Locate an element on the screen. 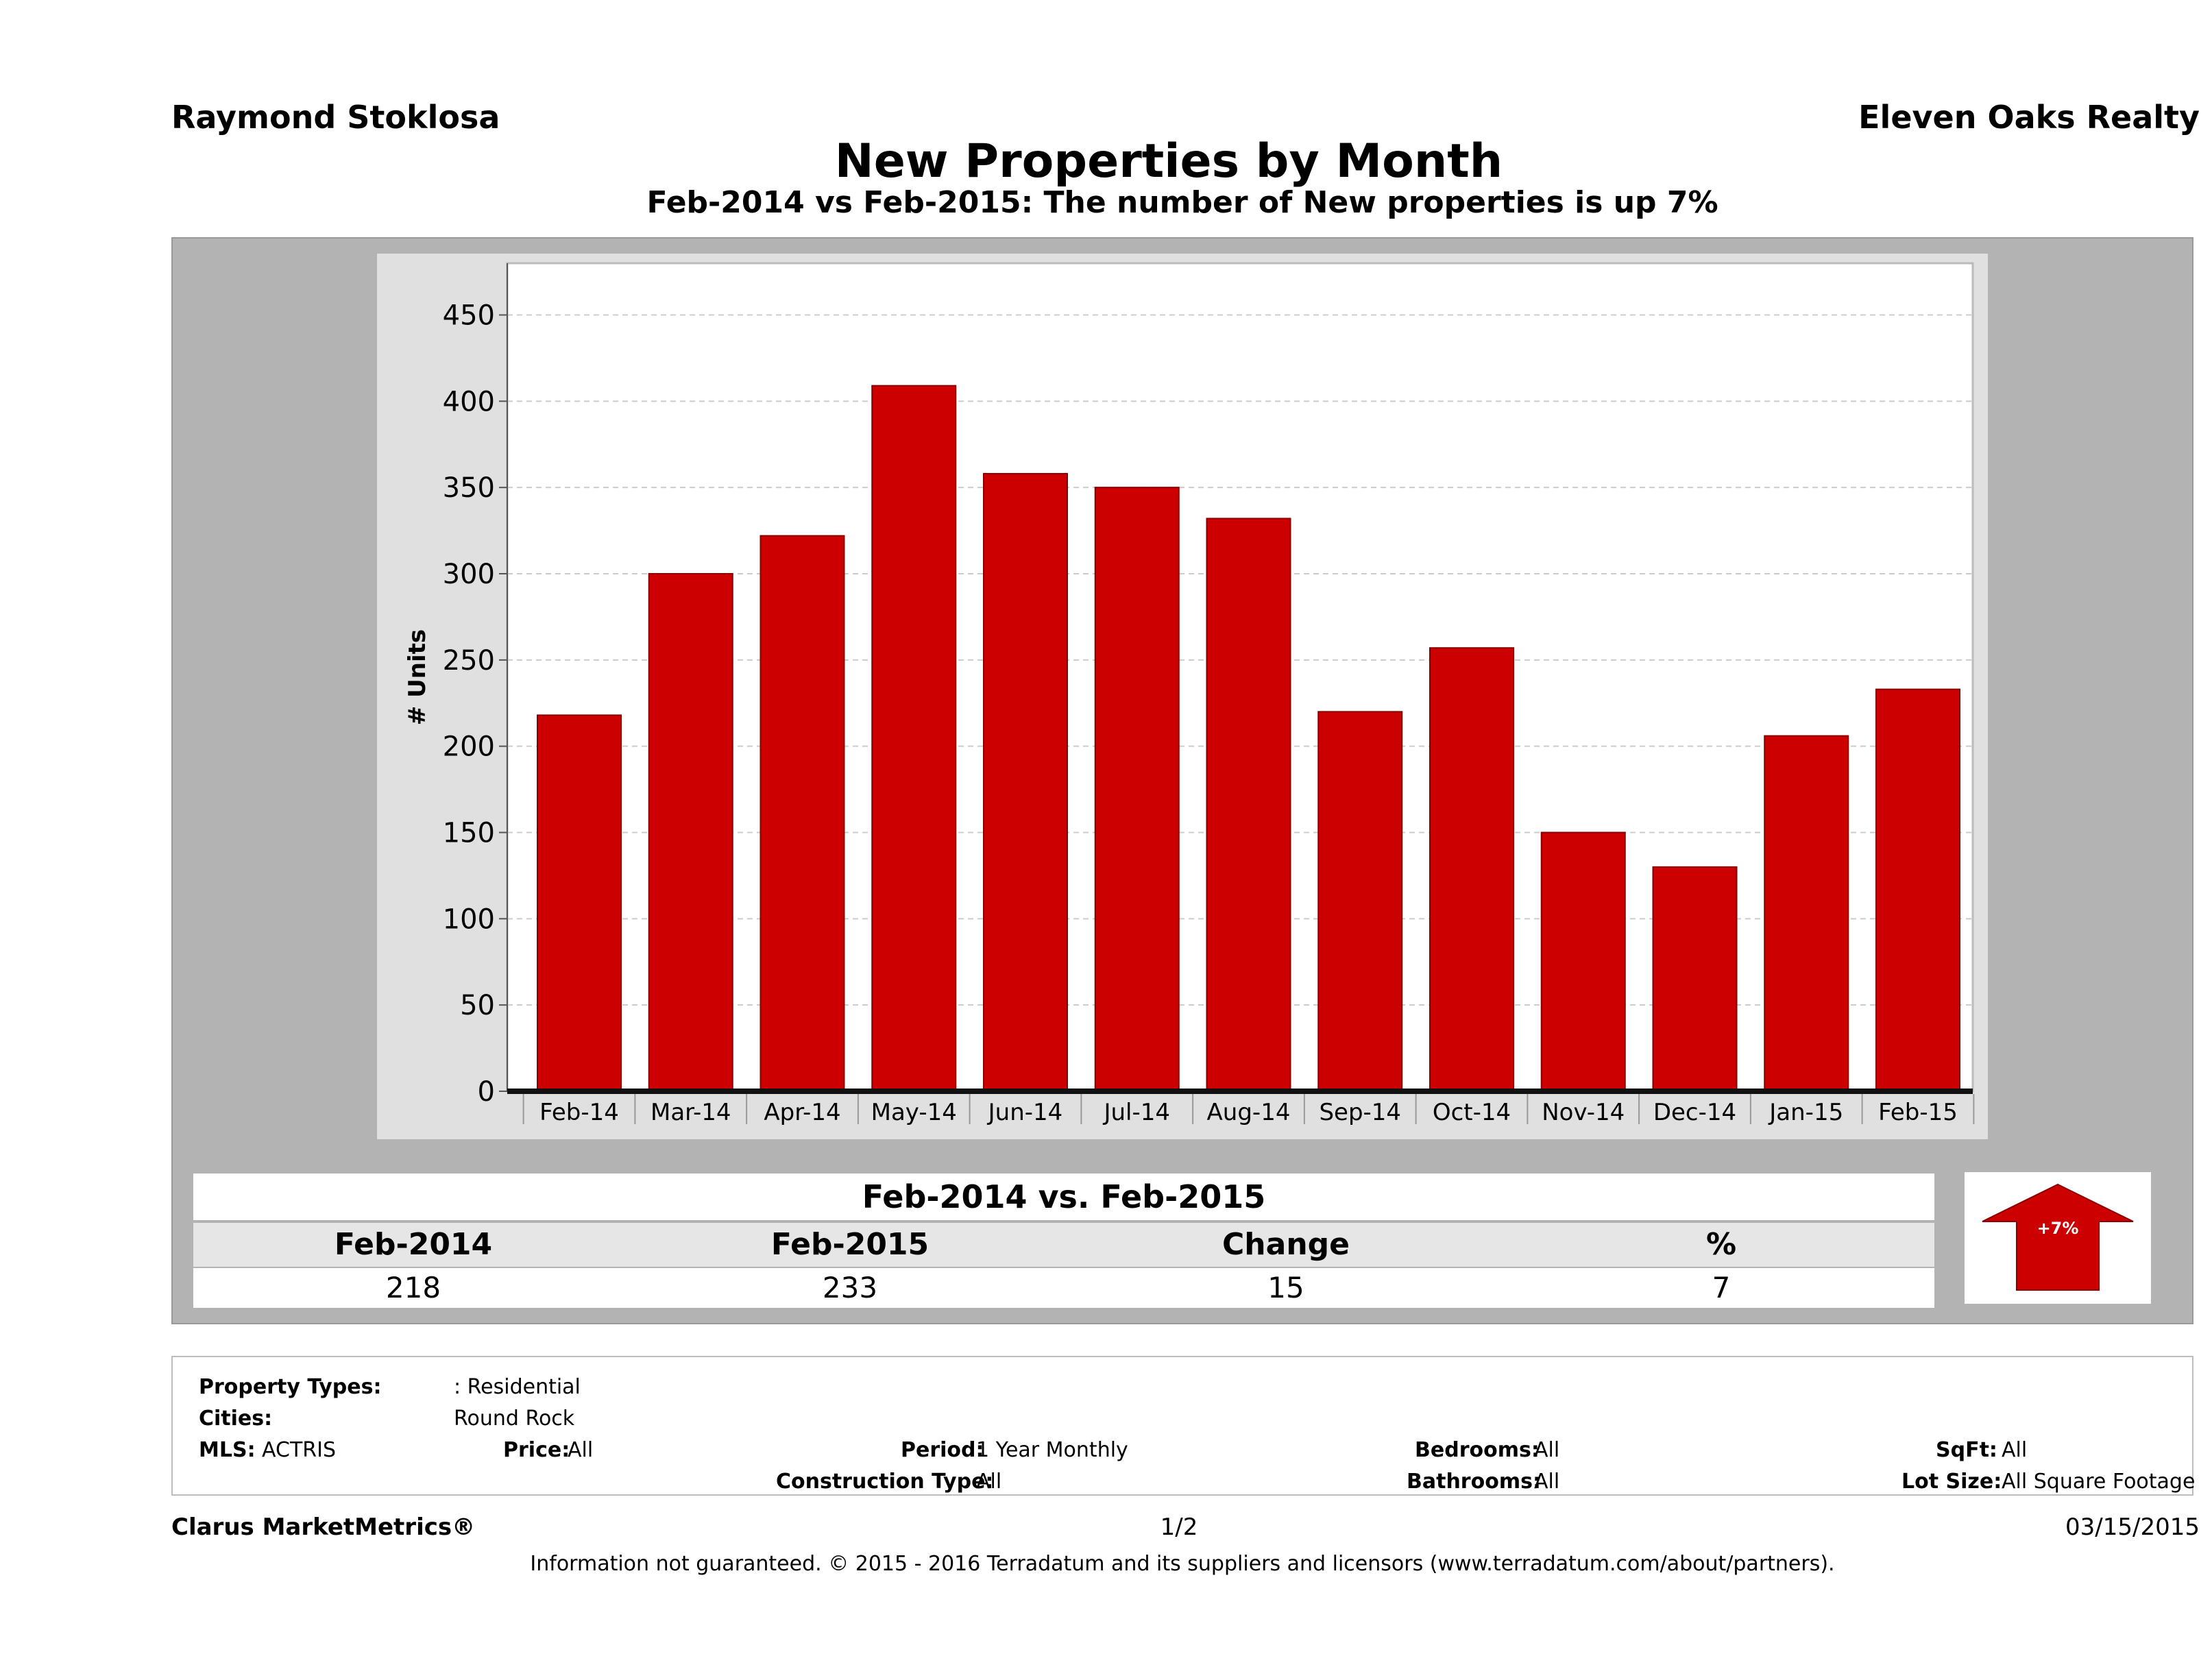 Image resolution: width=2212 pixels, height=1678 pixels. y-tick-label: 350 is located at coordinates (469, 488).